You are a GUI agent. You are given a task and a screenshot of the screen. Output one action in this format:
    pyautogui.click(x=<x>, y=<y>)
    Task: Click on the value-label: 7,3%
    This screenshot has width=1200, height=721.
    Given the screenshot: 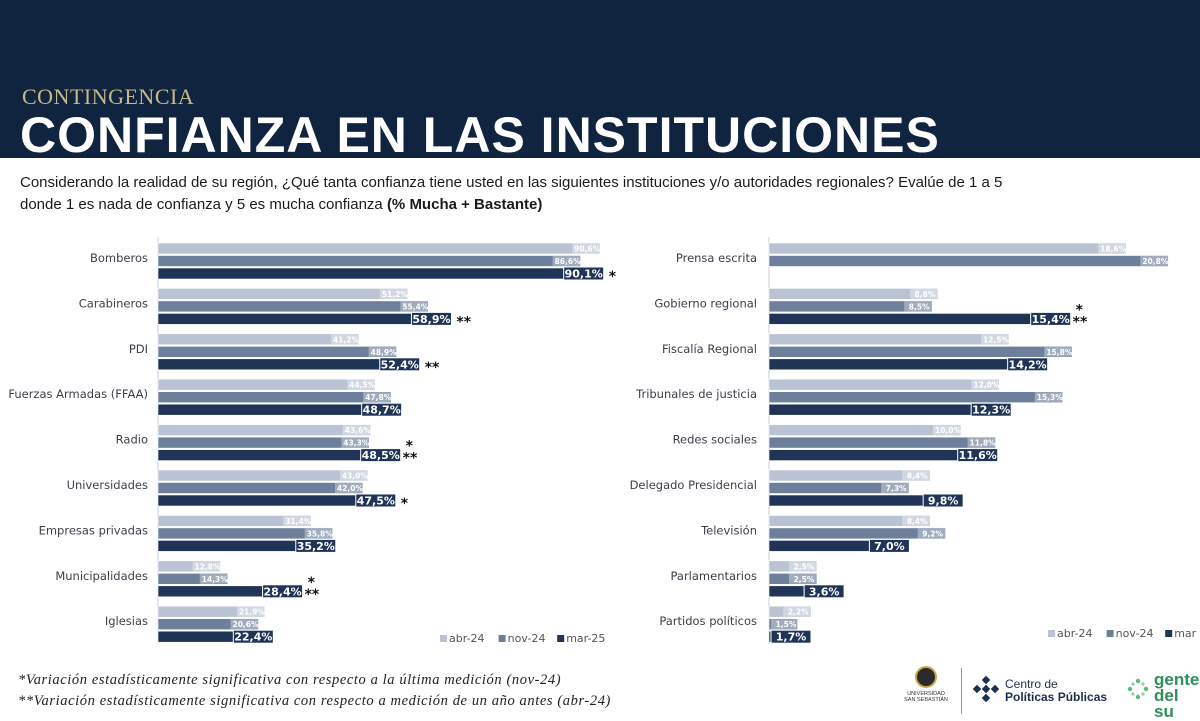 What is the action you would take?
    pyautogui.click(x=896, y=488)
    